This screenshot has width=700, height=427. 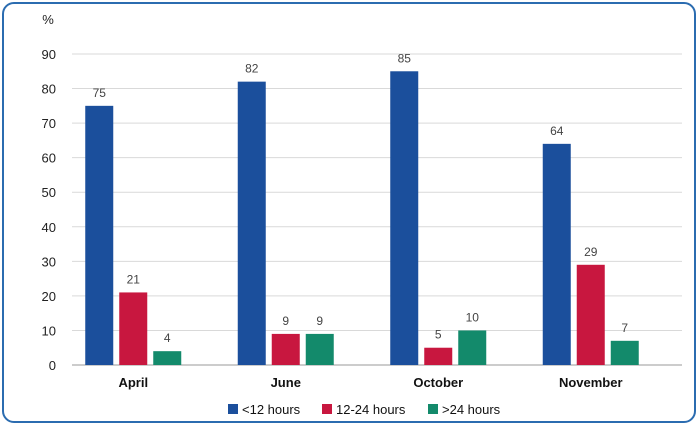 What do you see at coordinates (286, 382) in the screenshot?
I see `x-category-label: June` at bounding box center [286, 382].